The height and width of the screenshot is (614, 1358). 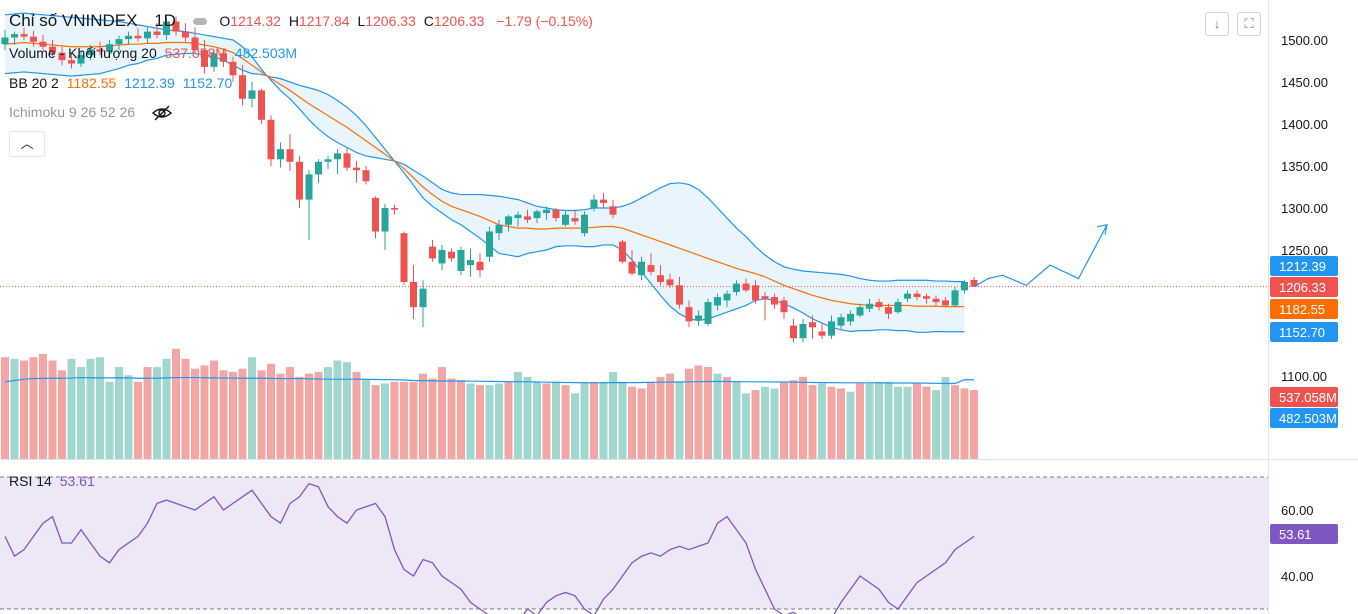 What do you see at coordinates (155, 53) in the screenshot?
I see `volume-legend: Volume - Khối lượng 20 537.058M 482.503M` at bounding box center [155, 53].